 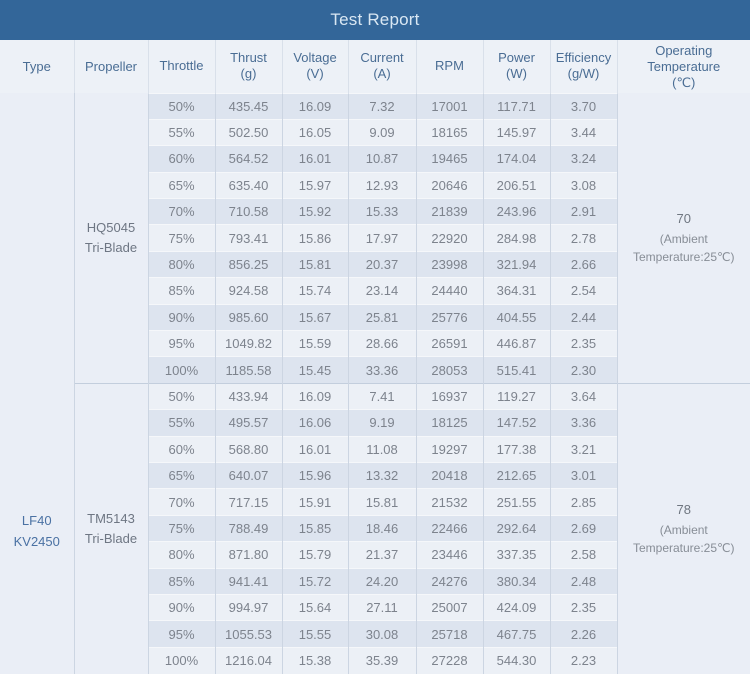 I want to click on thrust-cell: 710.58, so click(x=248, y=211).